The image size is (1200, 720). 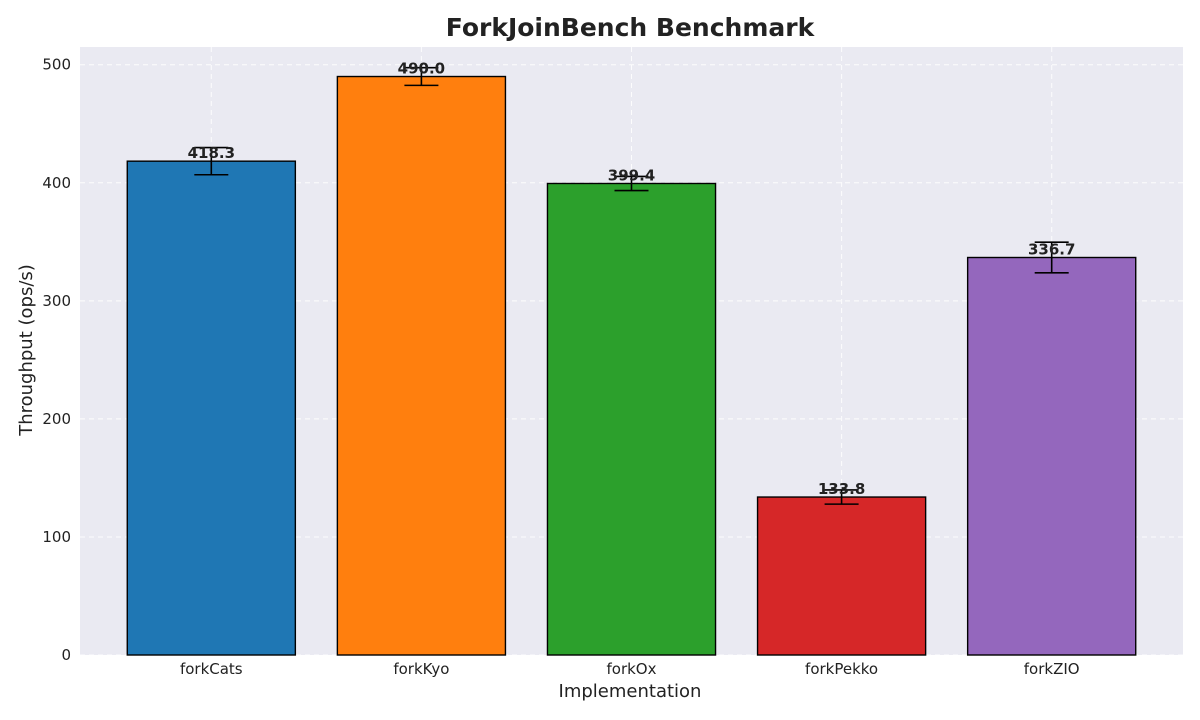 I want to click on data-label-forkOx: 399.4, so click(x=631, y=175).